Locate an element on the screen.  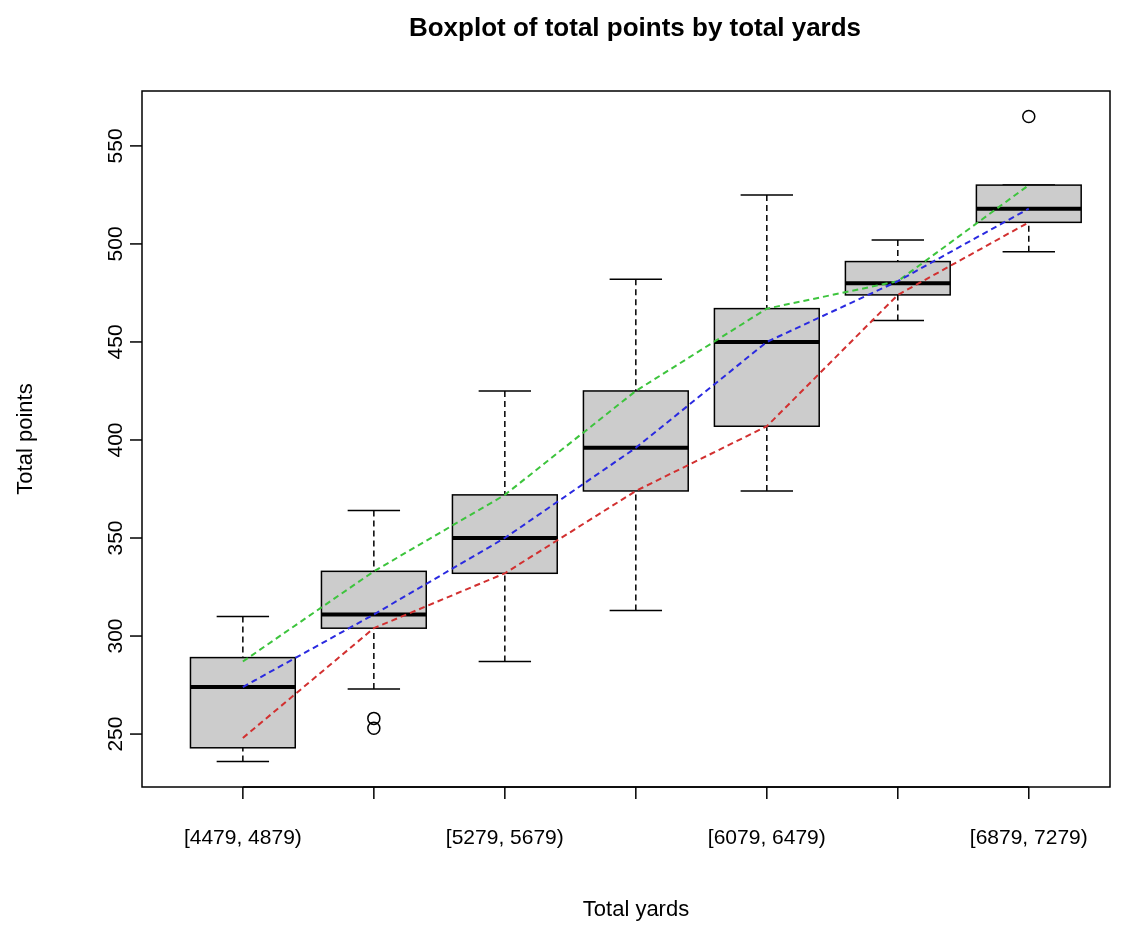
y-tick-label: 550 is located at coordinates (114, 146).